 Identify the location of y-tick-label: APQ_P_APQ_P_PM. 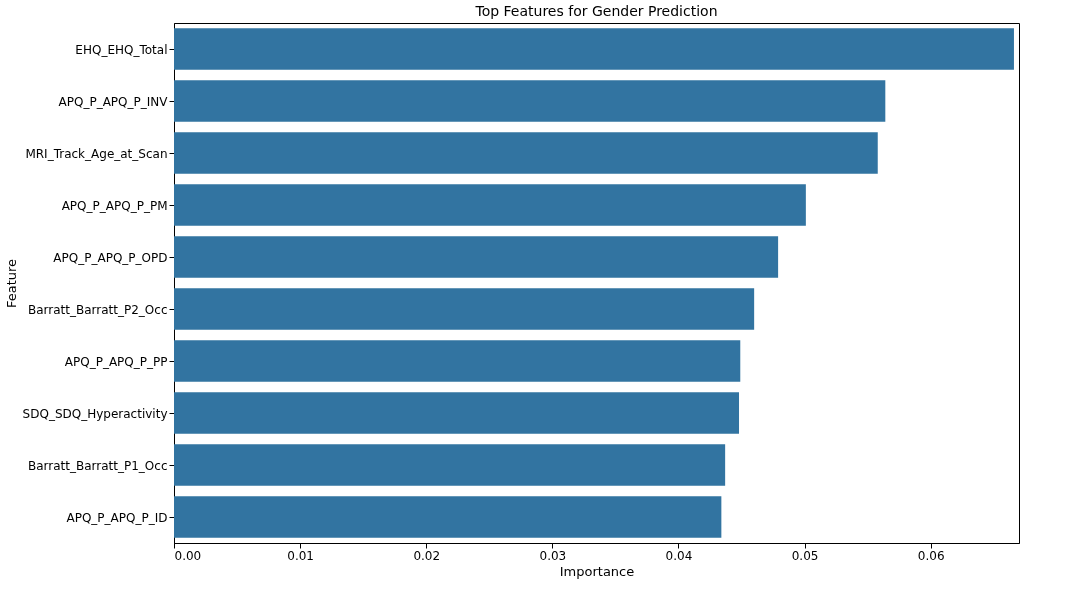
(114, 205).